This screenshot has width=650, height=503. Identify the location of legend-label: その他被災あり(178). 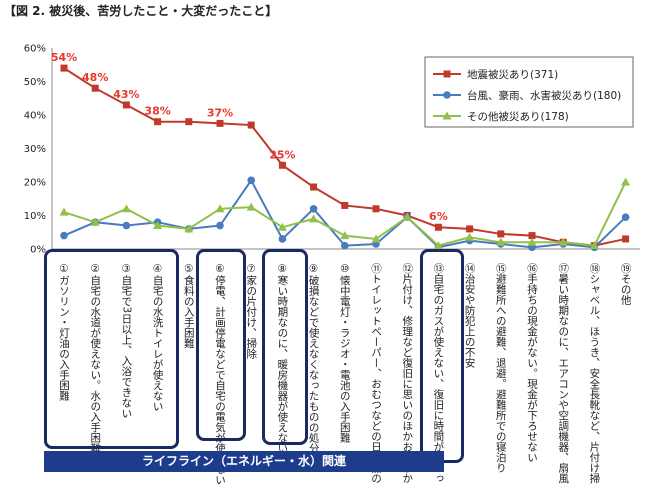
(518, 116).